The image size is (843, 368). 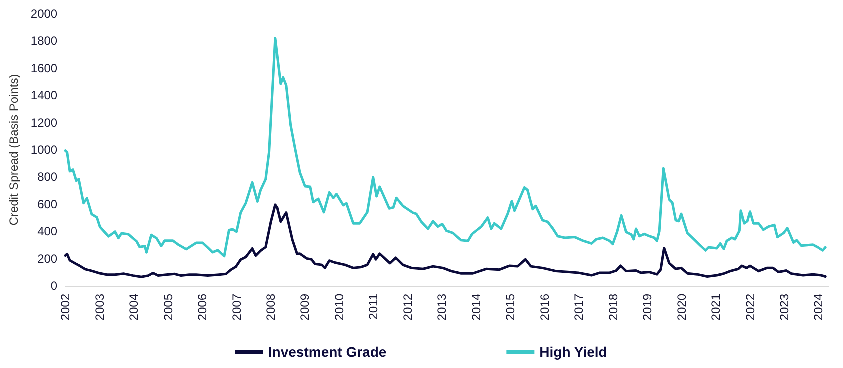 I want to click on x-tick-label: 2004, so click(x=134, y=307).